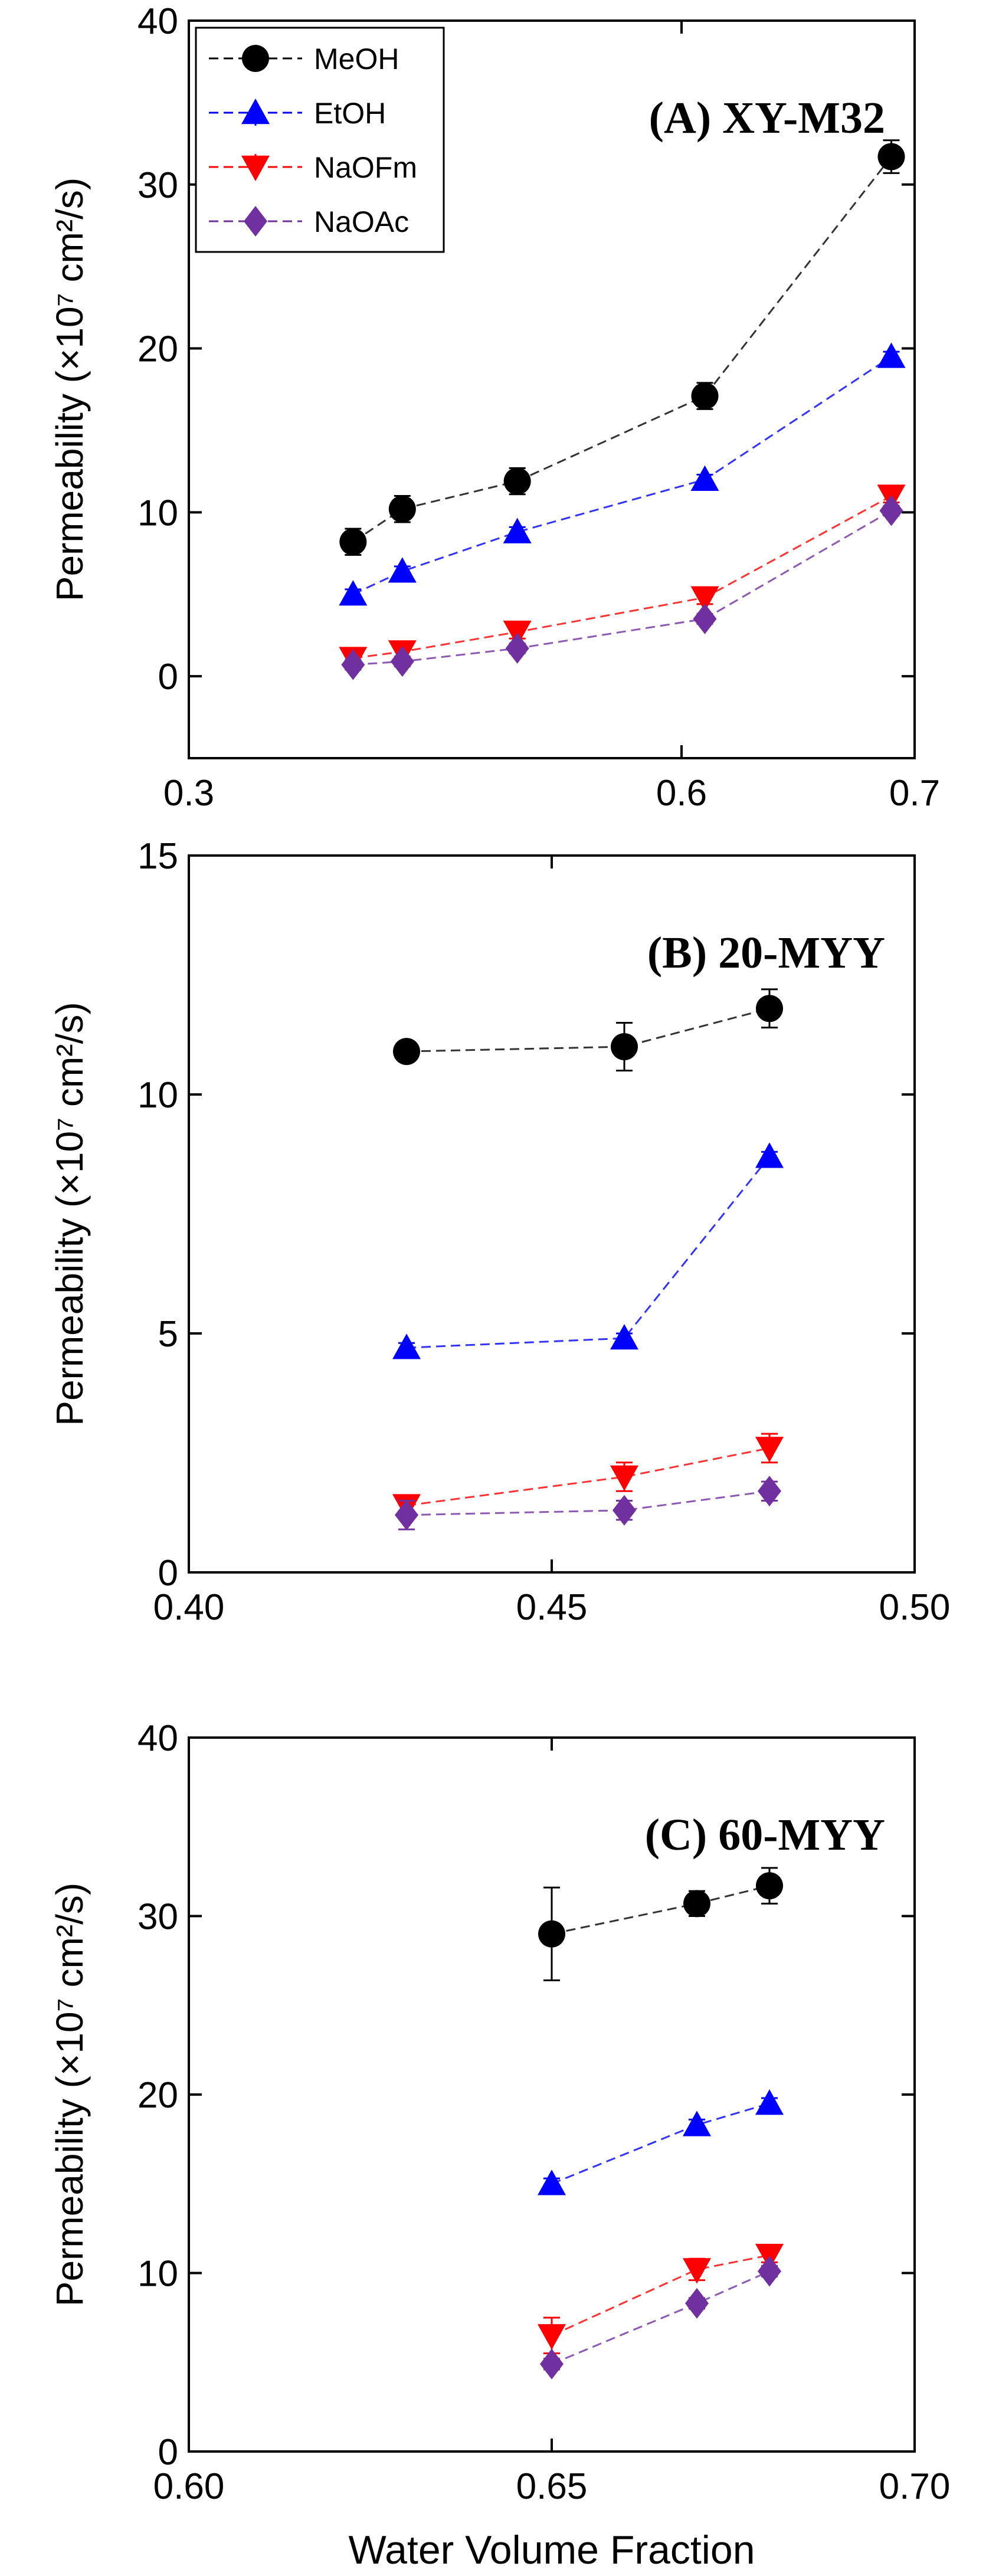  What do you see at coordinates (189, 793) in the screenshot?
I see `x-tick-label: 0.3` at bounding box center [189, 793].